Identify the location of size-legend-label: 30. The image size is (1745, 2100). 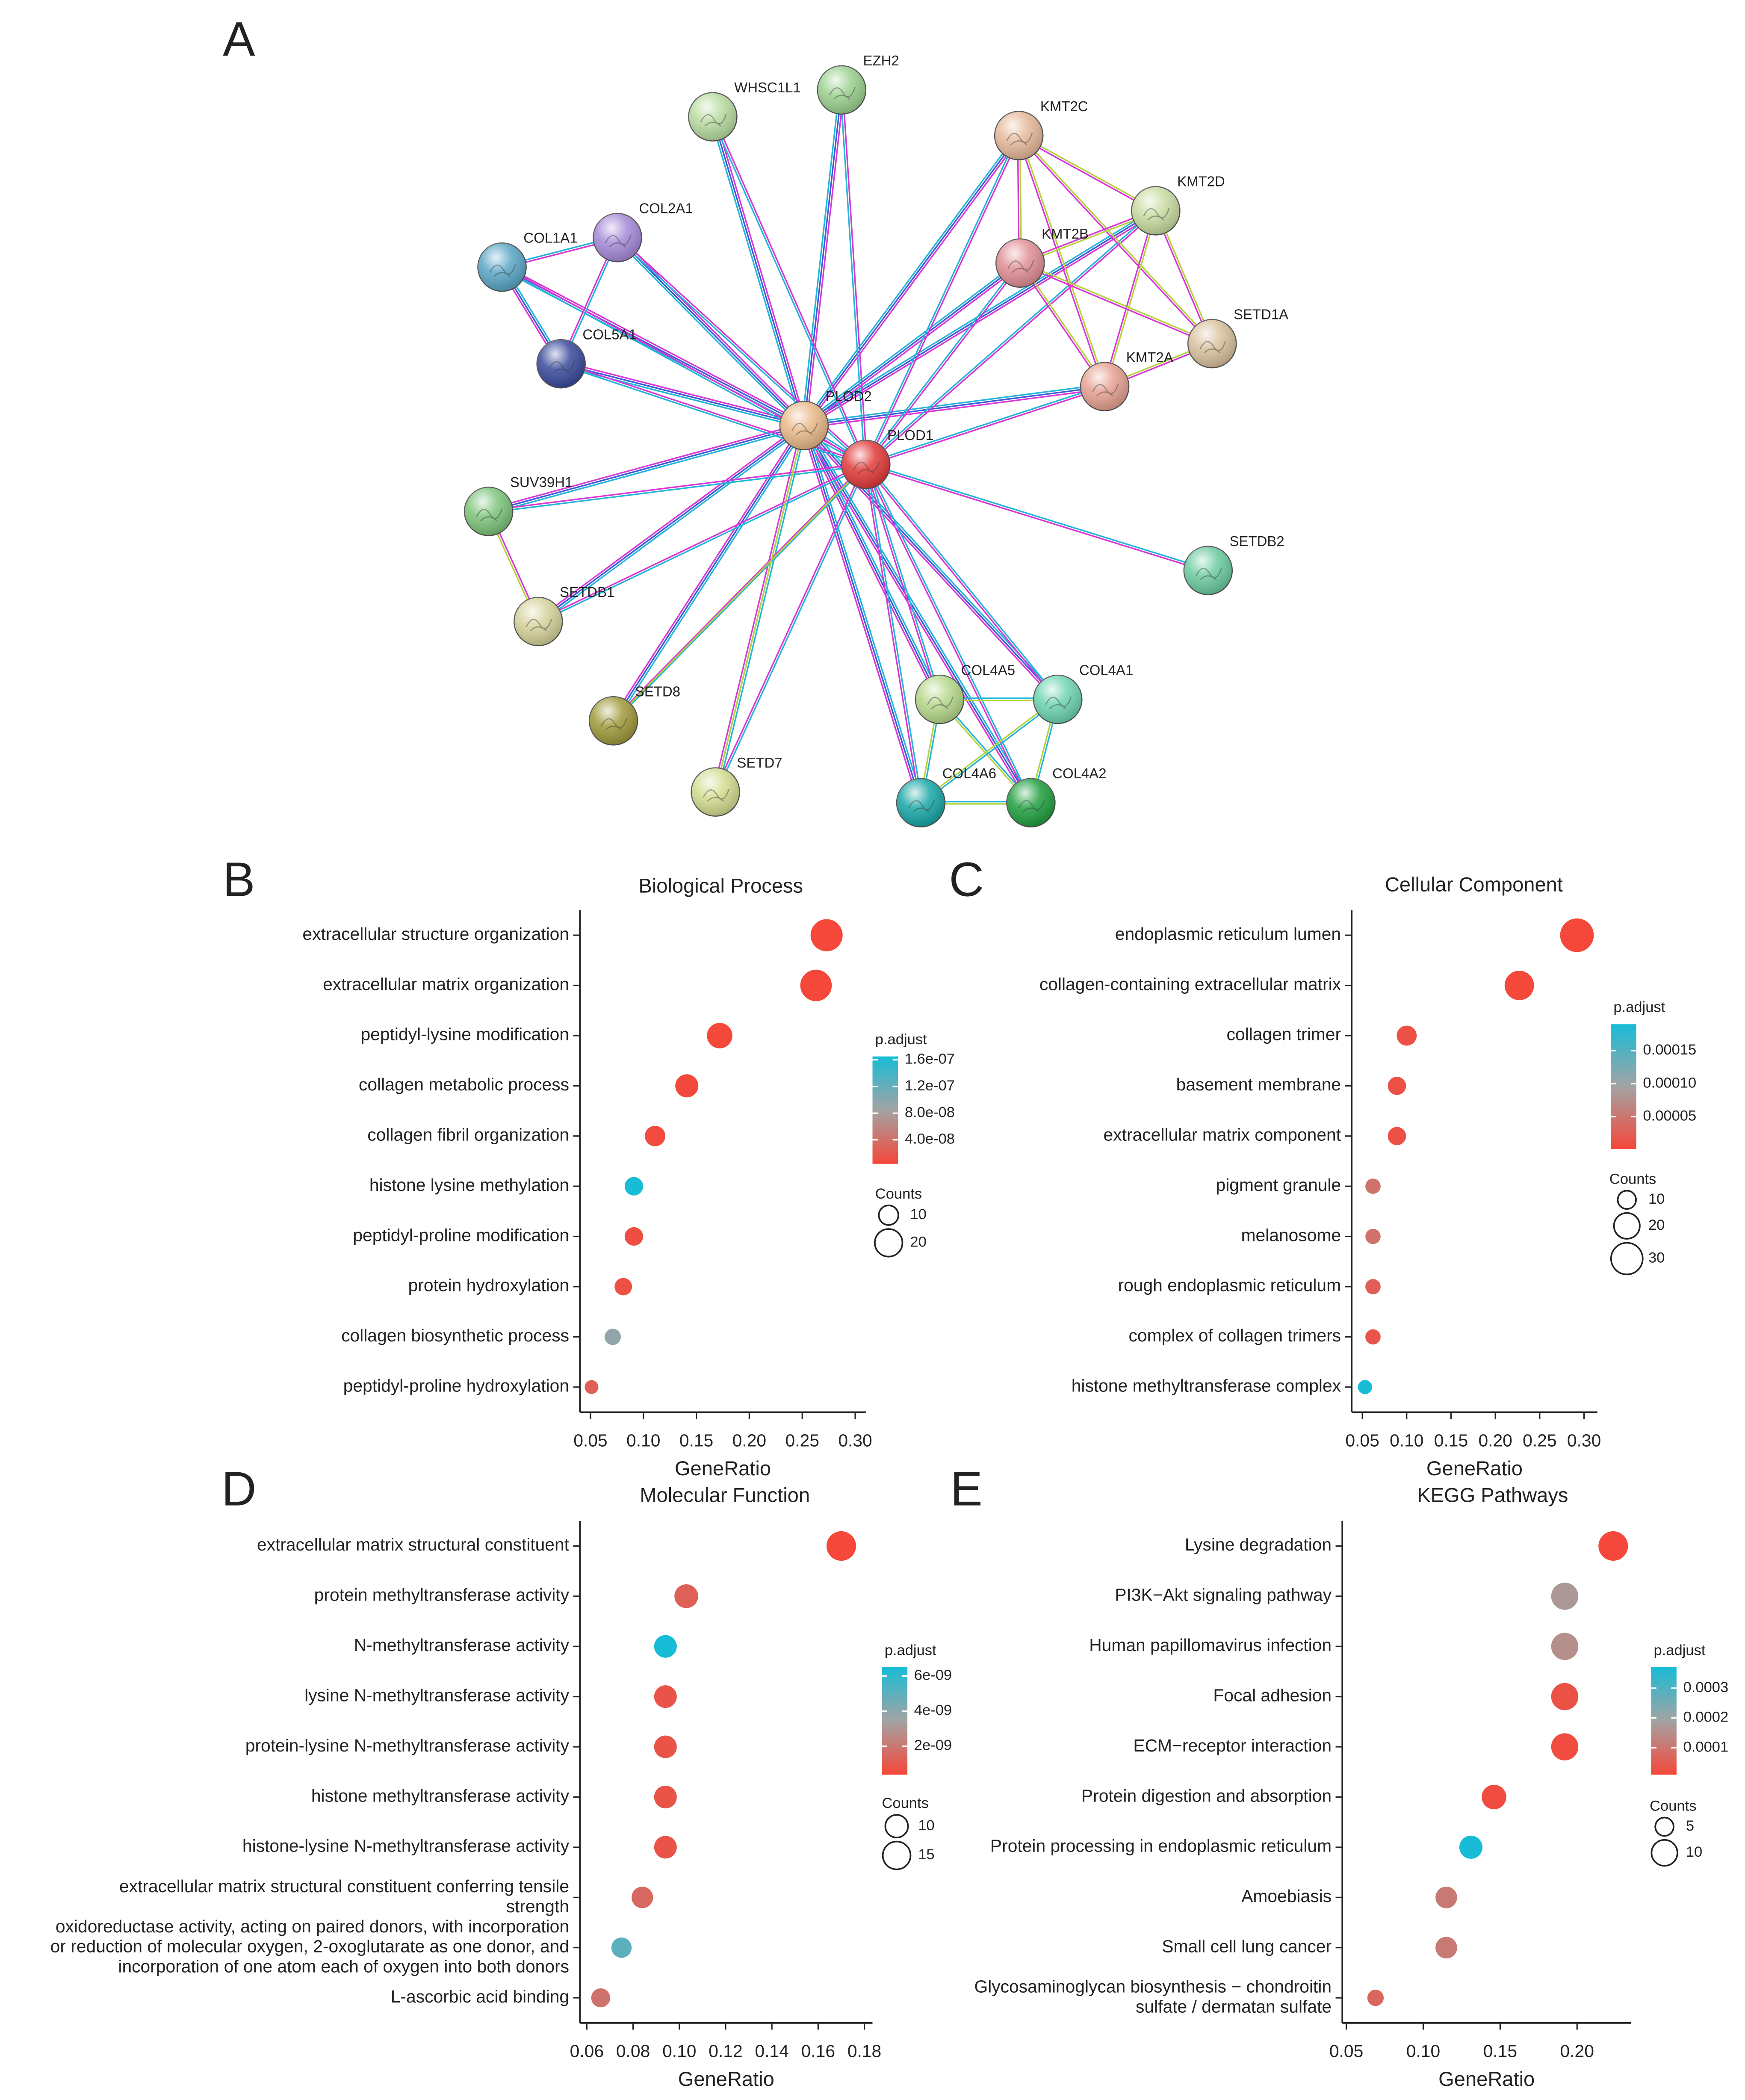
(1656, 1257).